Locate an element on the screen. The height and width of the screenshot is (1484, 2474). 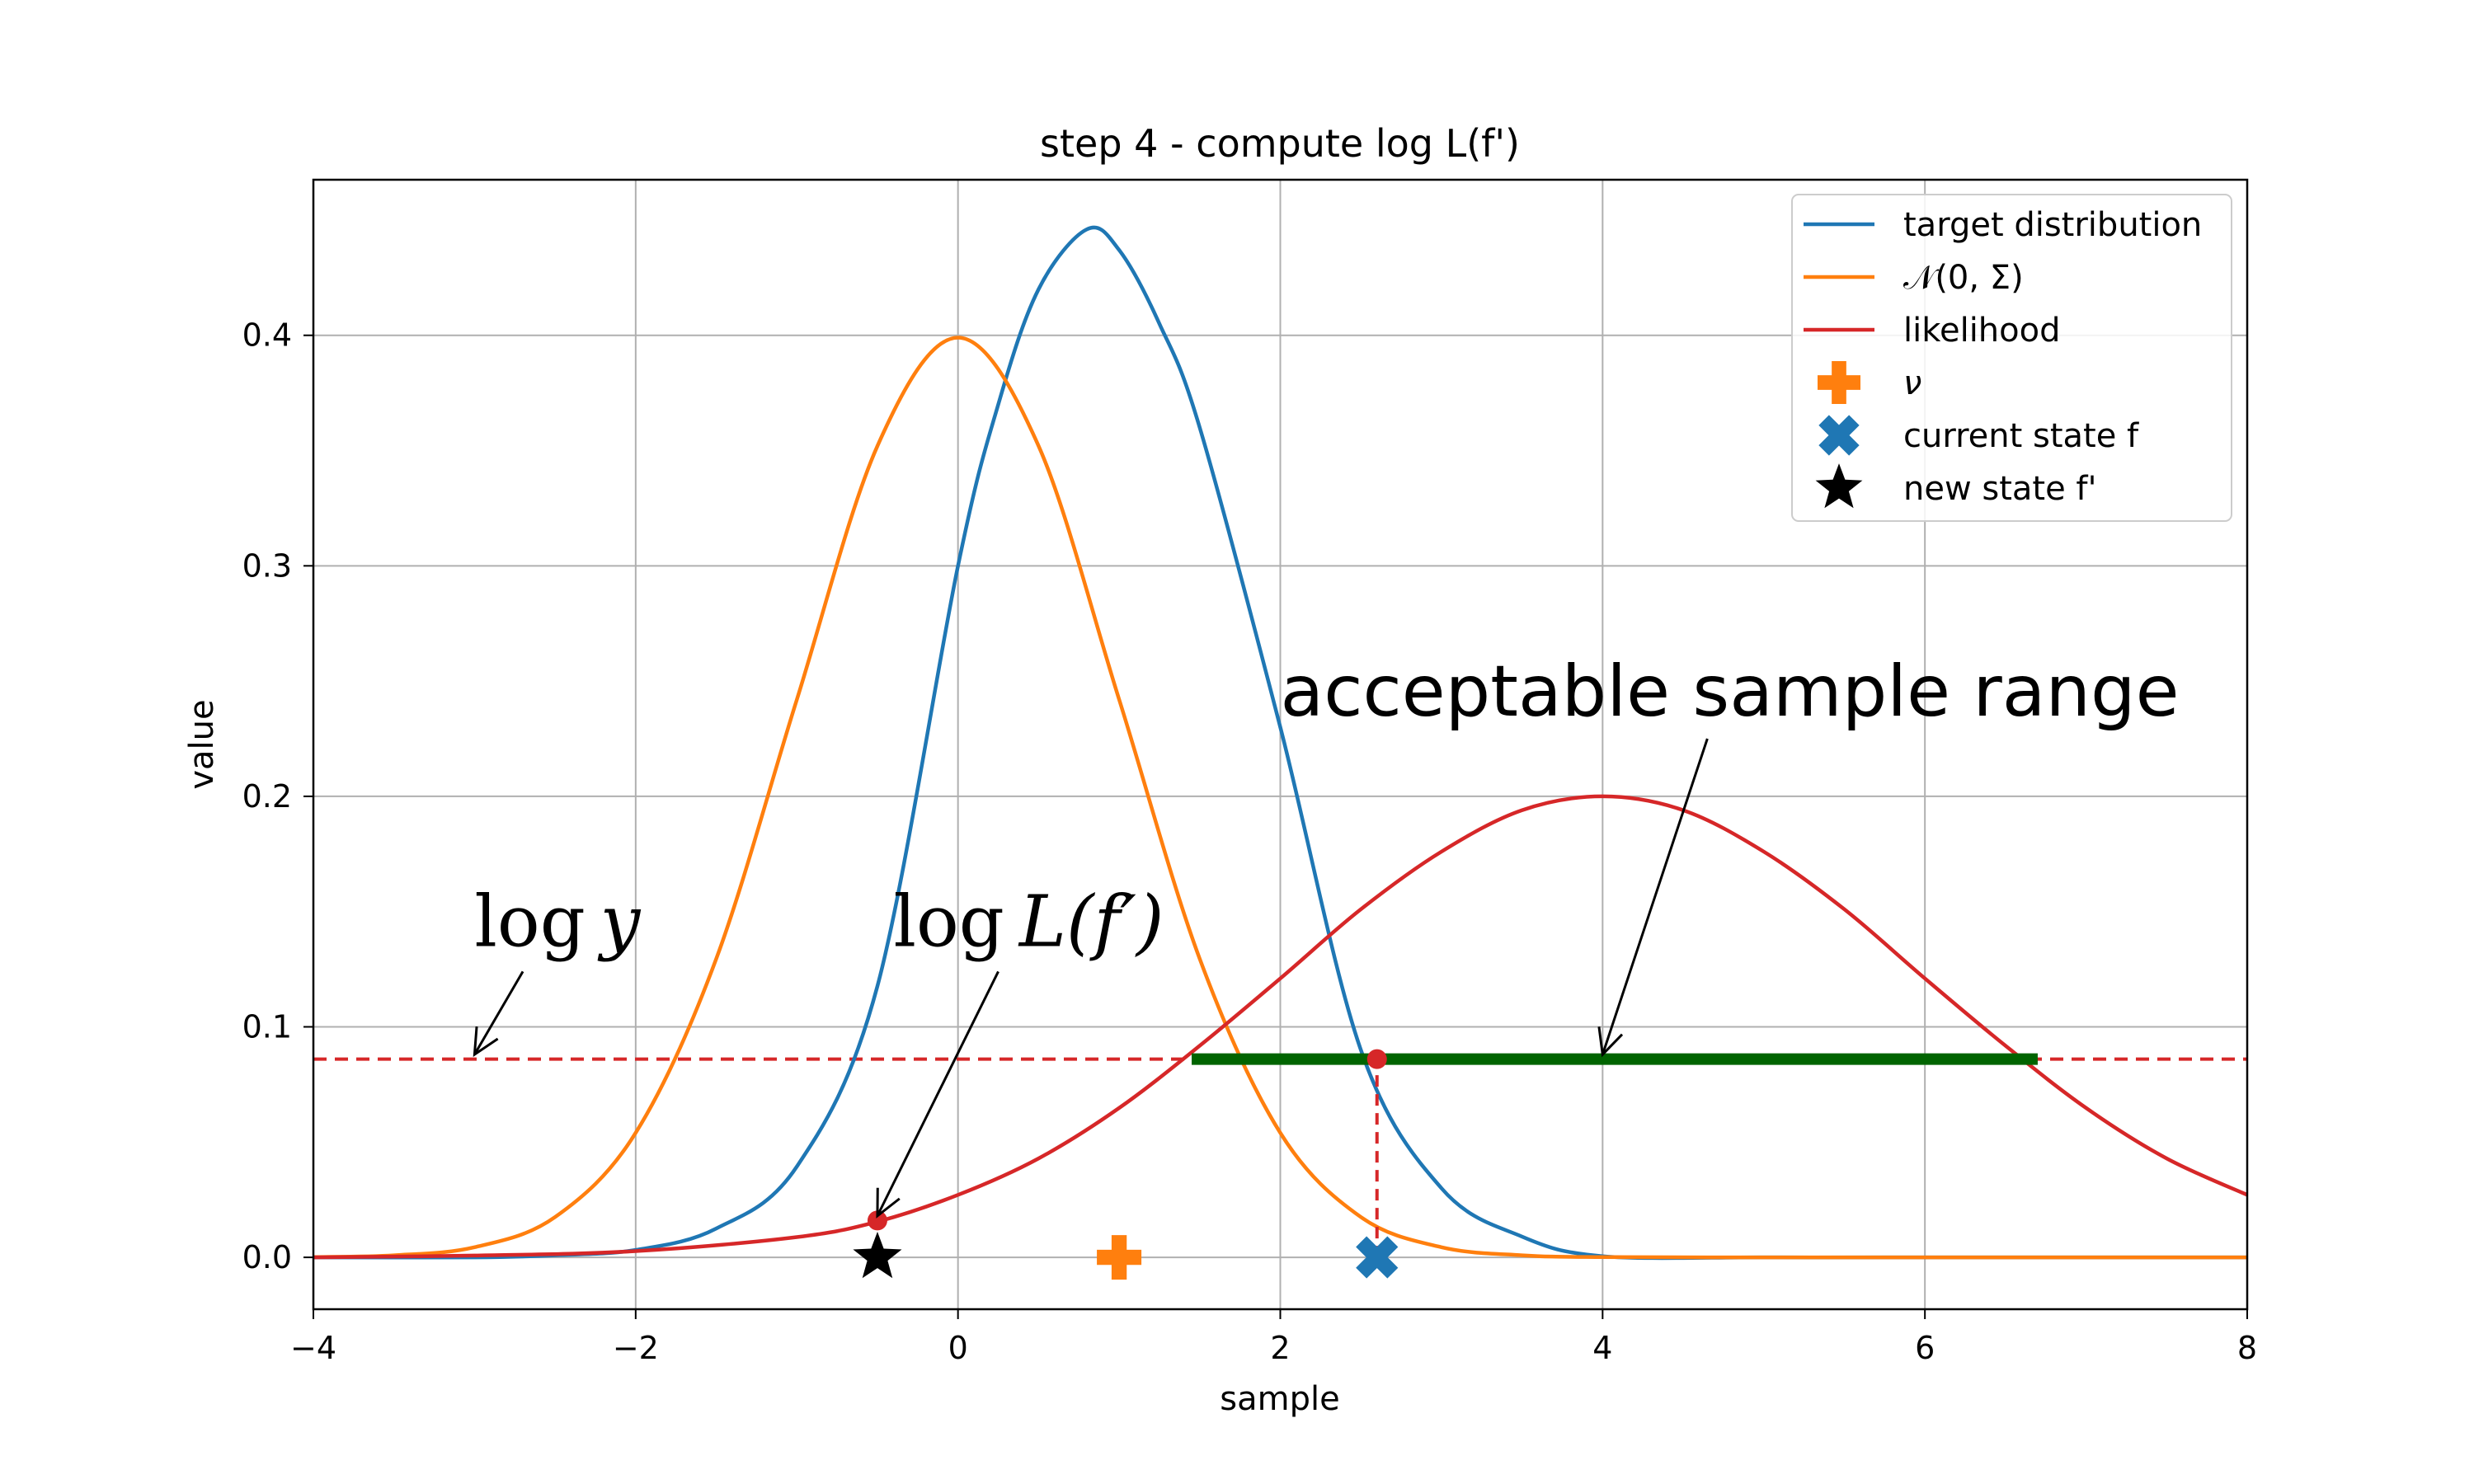
x-tick-label: 6 is located at coordinates (1925, 1348).